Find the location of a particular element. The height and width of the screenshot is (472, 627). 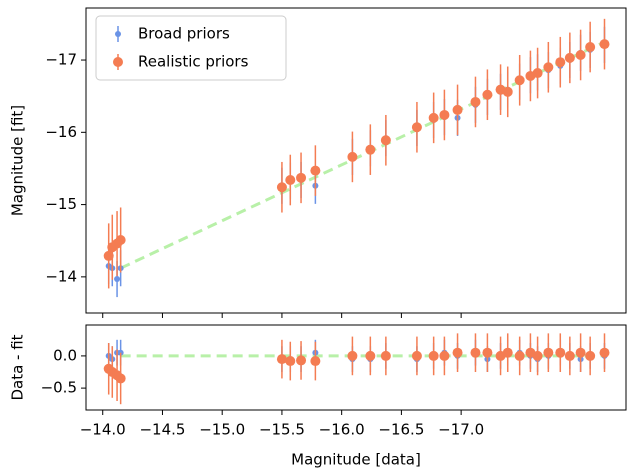

x-tick-label: −14.5 is located at coordinates (162, 430).